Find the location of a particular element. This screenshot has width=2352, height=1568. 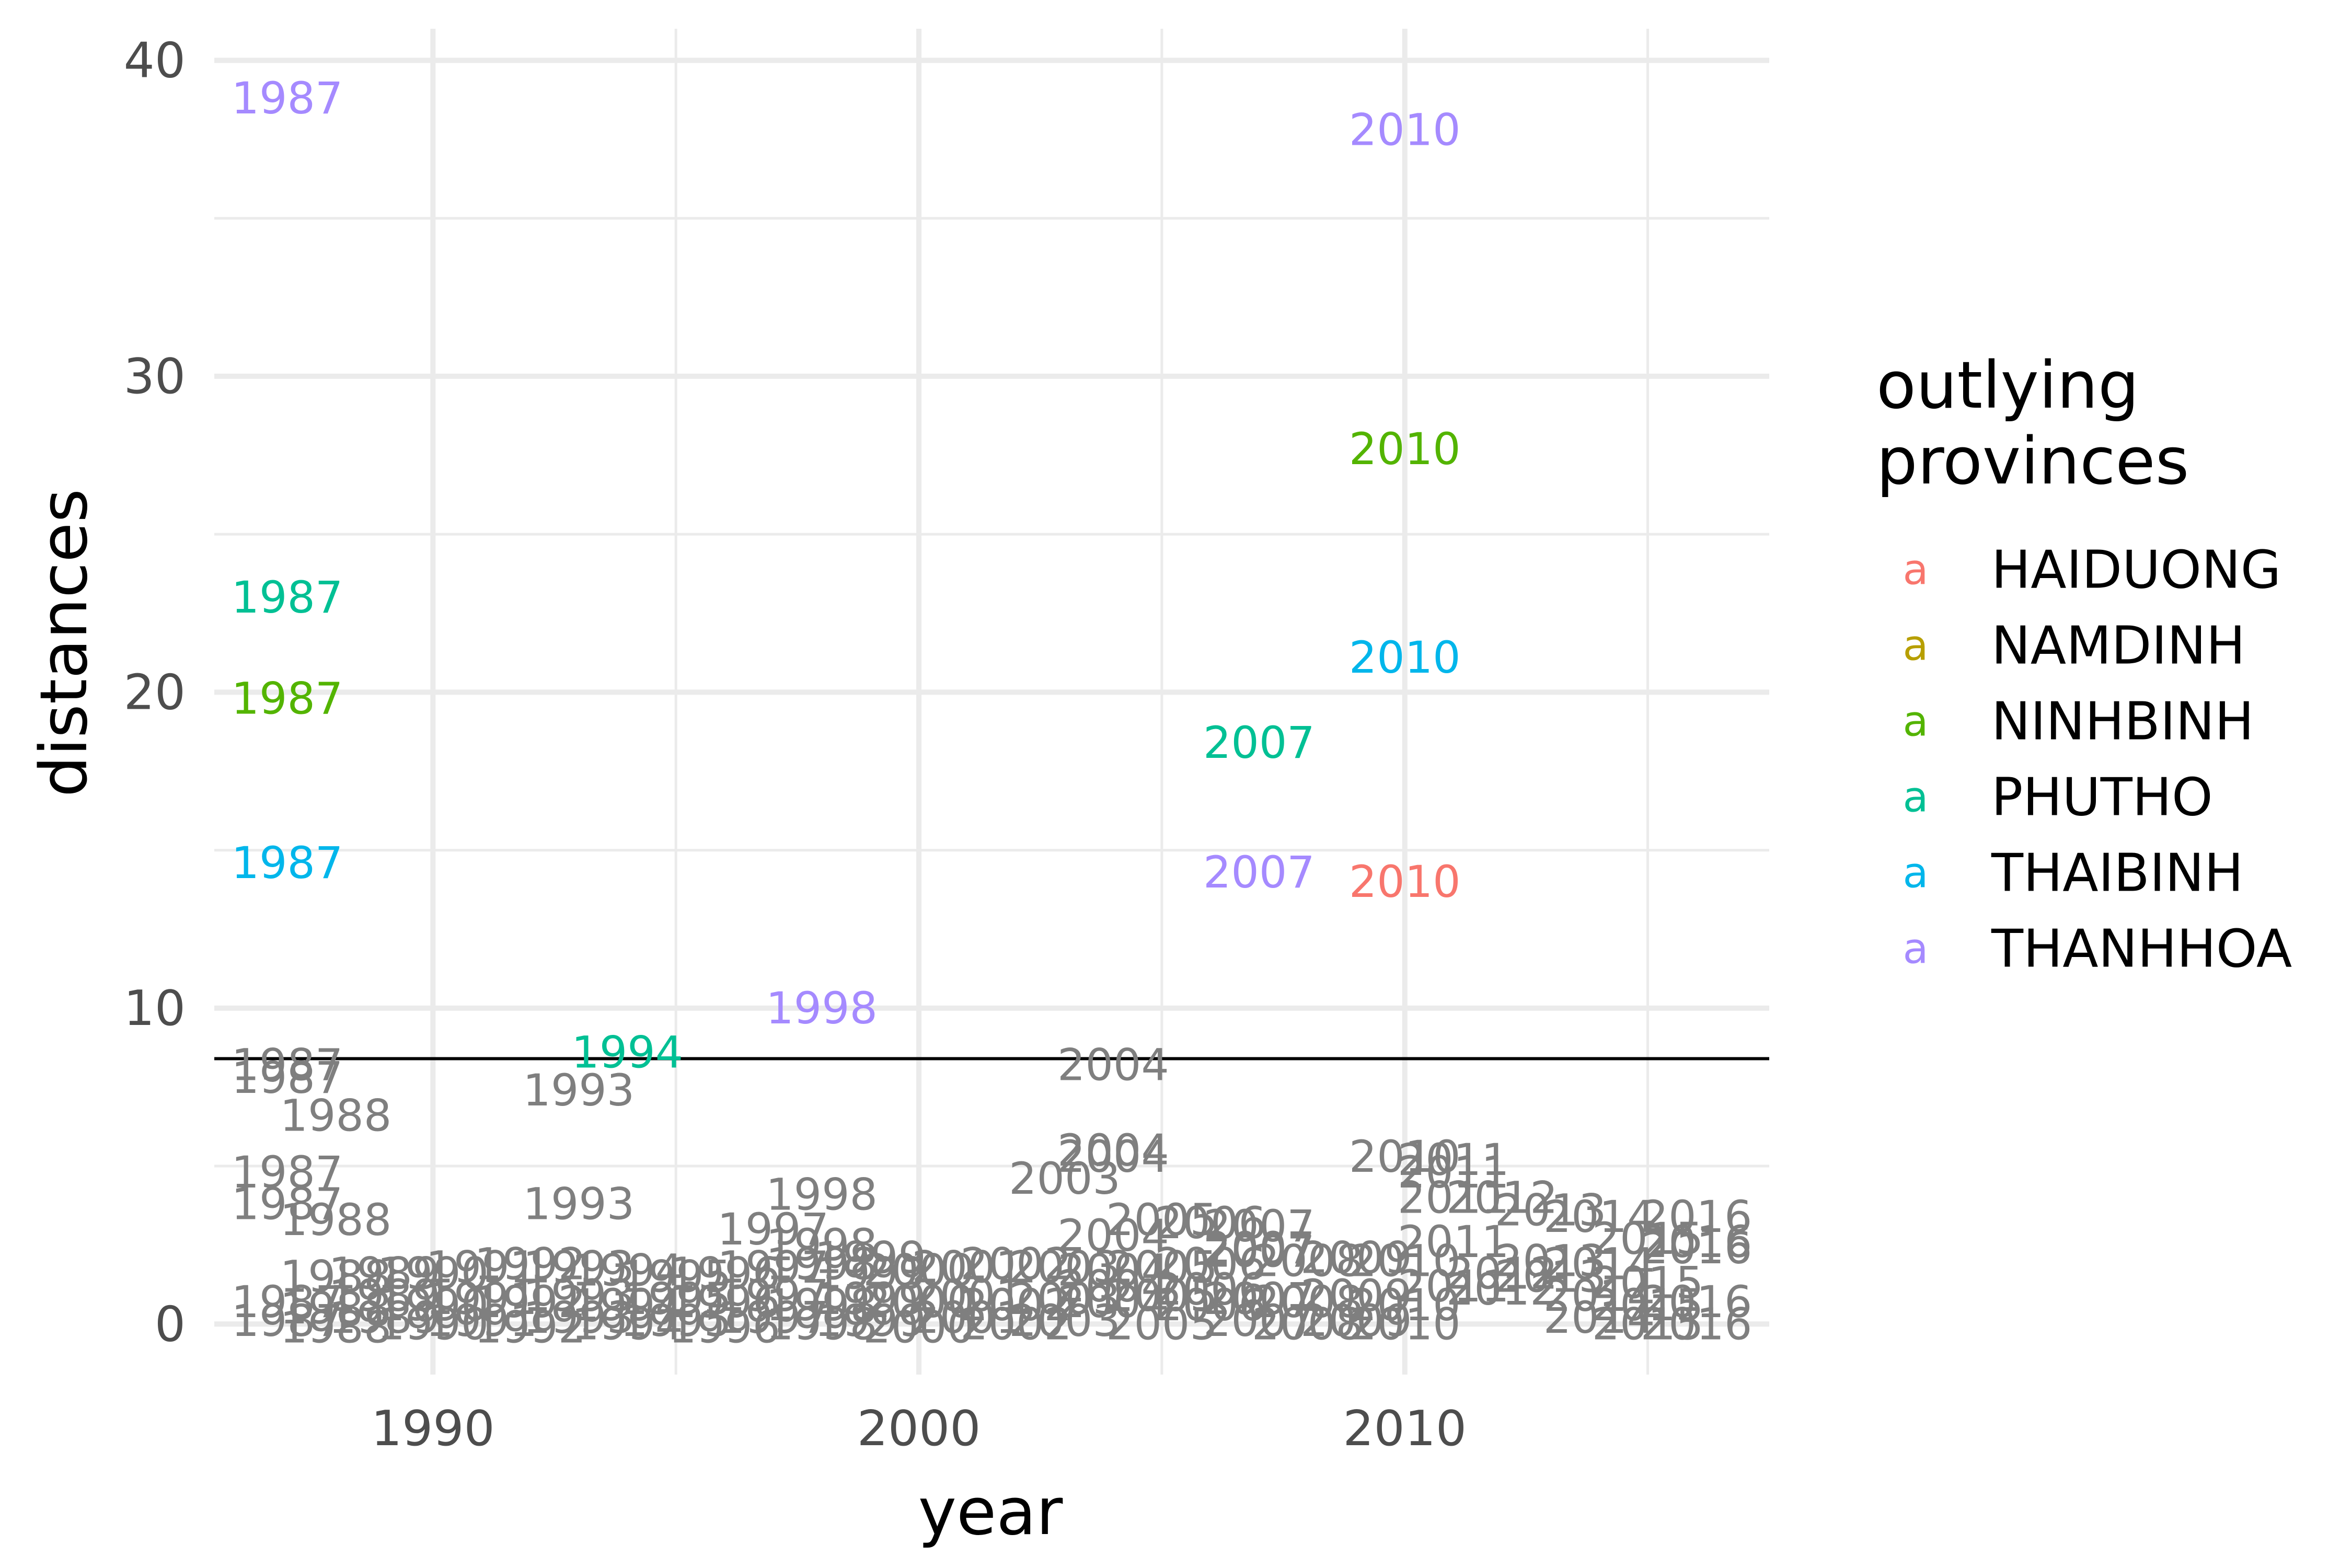

point-label-thanhhoa: 1998 is located at coordinates (822, 1008).